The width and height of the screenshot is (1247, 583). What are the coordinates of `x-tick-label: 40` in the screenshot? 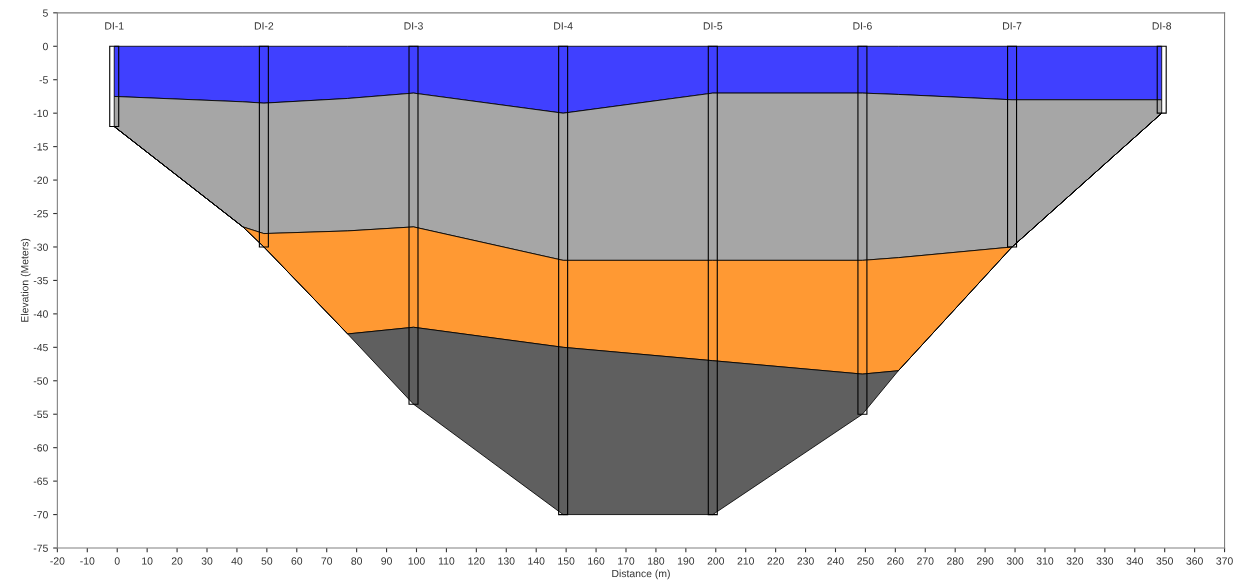 It's located at (237, 561).